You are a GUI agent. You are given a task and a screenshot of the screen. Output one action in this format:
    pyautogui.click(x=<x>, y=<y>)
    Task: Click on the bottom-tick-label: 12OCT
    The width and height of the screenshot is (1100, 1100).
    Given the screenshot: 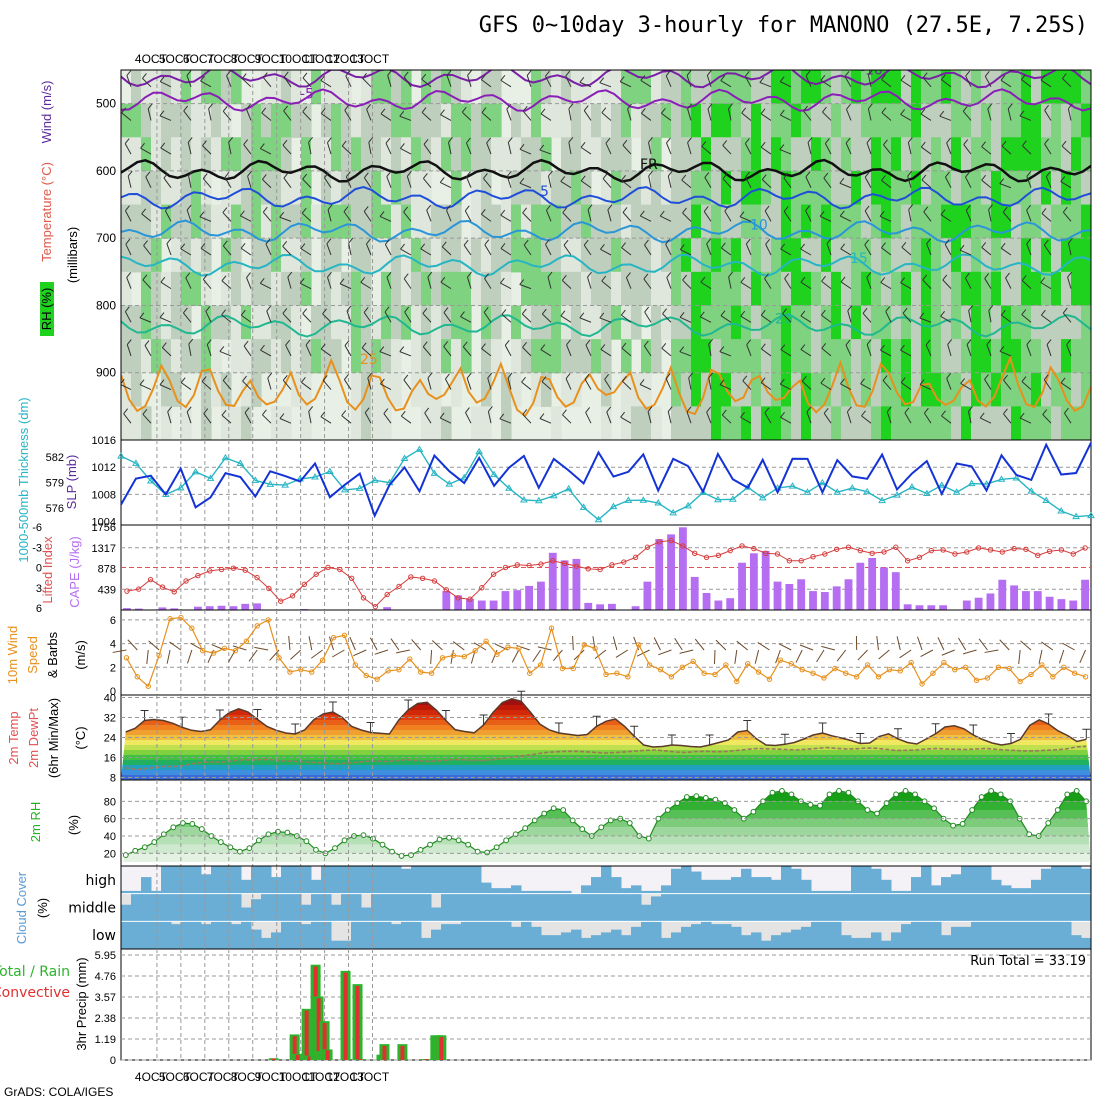 What is the action you would take?
    pyautogui.click(x=346, y=1077)
    